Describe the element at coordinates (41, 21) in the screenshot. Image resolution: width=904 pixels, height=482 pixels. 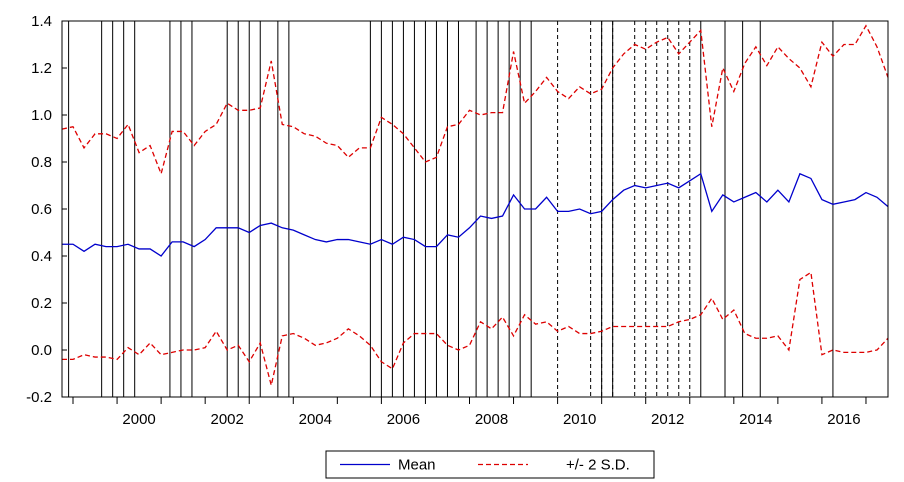
I see `y-tick-label: 1.4` at that location.